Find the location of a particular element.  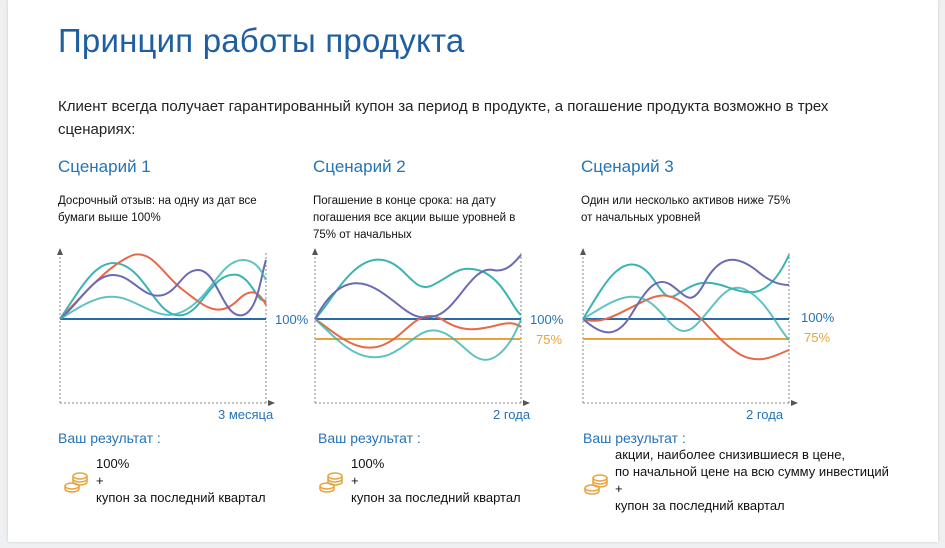

scenario-2-title: Сценарий 2 is located at coordinates (359, 166).